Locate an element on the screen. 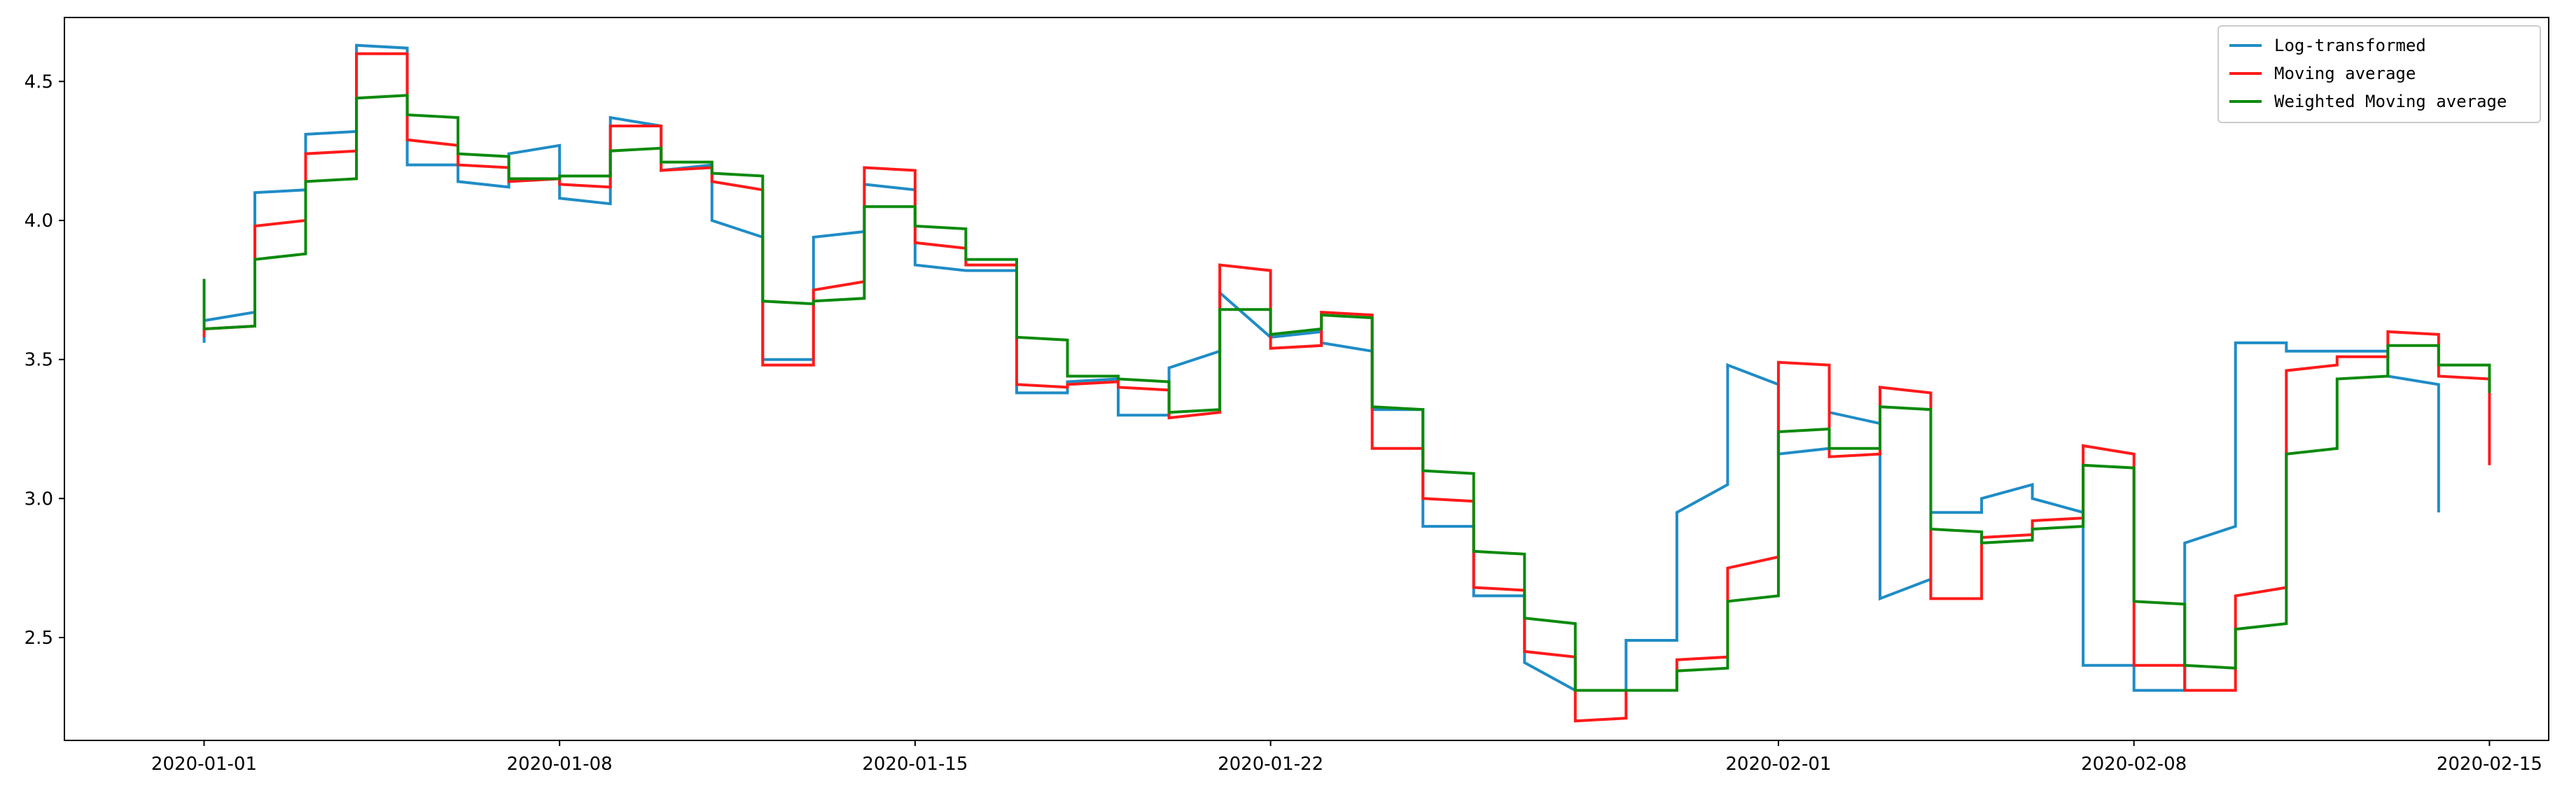 The image size is (2576, 795). y-tick-label: 2.5 is located at coordinates (39, 638).